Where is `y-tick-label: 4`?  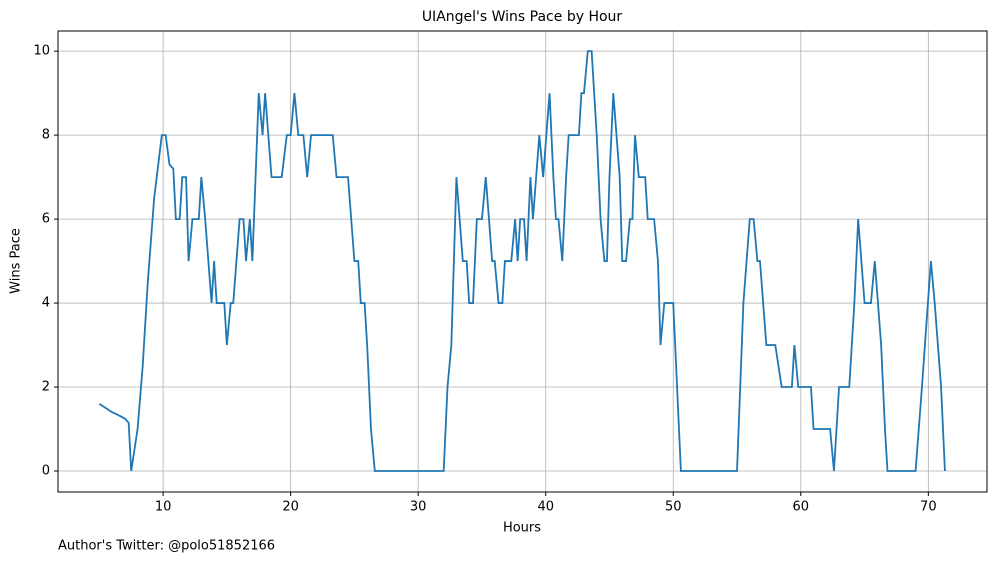
y-tick-label: 4 is located at coordinates (46, 303).